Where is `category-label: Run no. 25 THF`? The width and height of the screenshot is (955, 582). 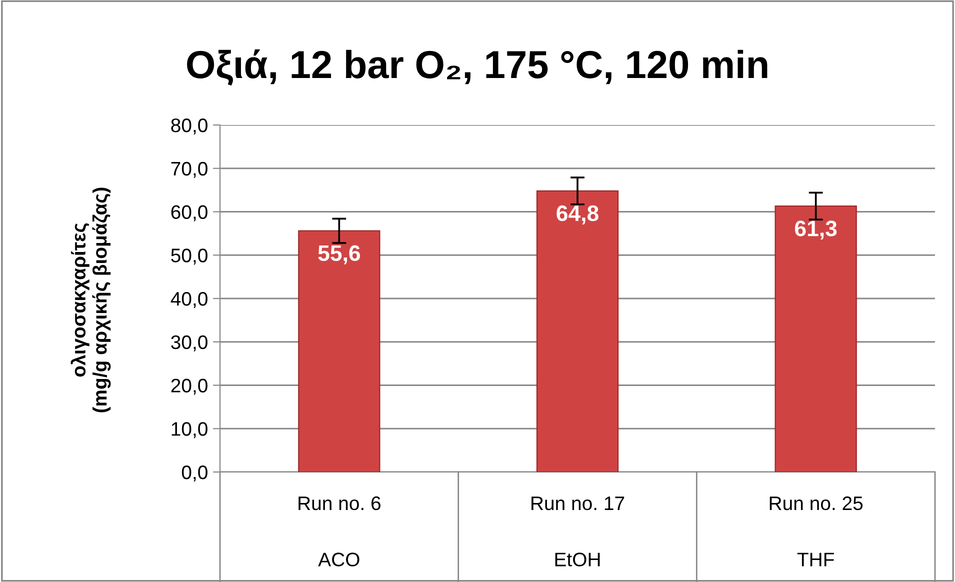
category-label: Run no. 25 THF is located at coordinates (816, 531).